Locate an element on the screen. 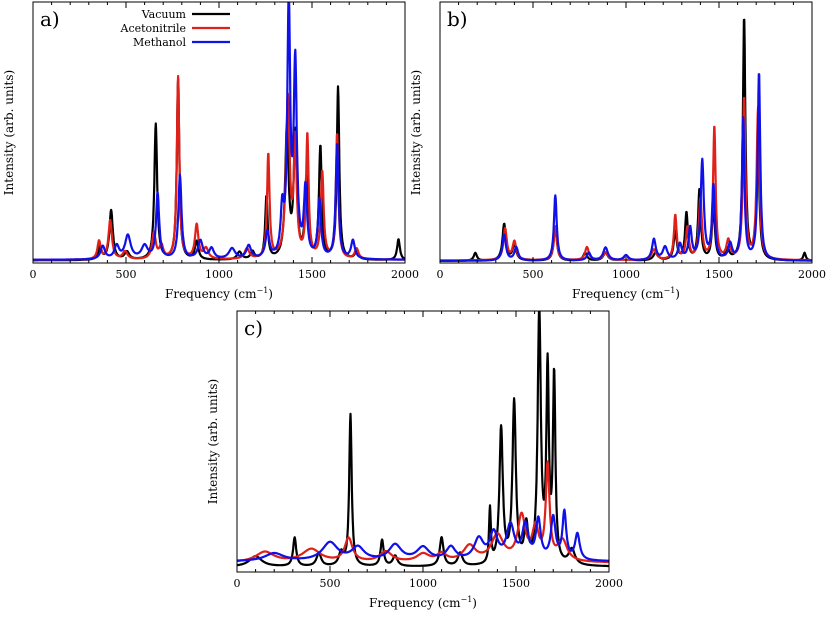 The image size is (830, 619). legend-label-vacuum: Vacuum is located at coordinates (164, 14).